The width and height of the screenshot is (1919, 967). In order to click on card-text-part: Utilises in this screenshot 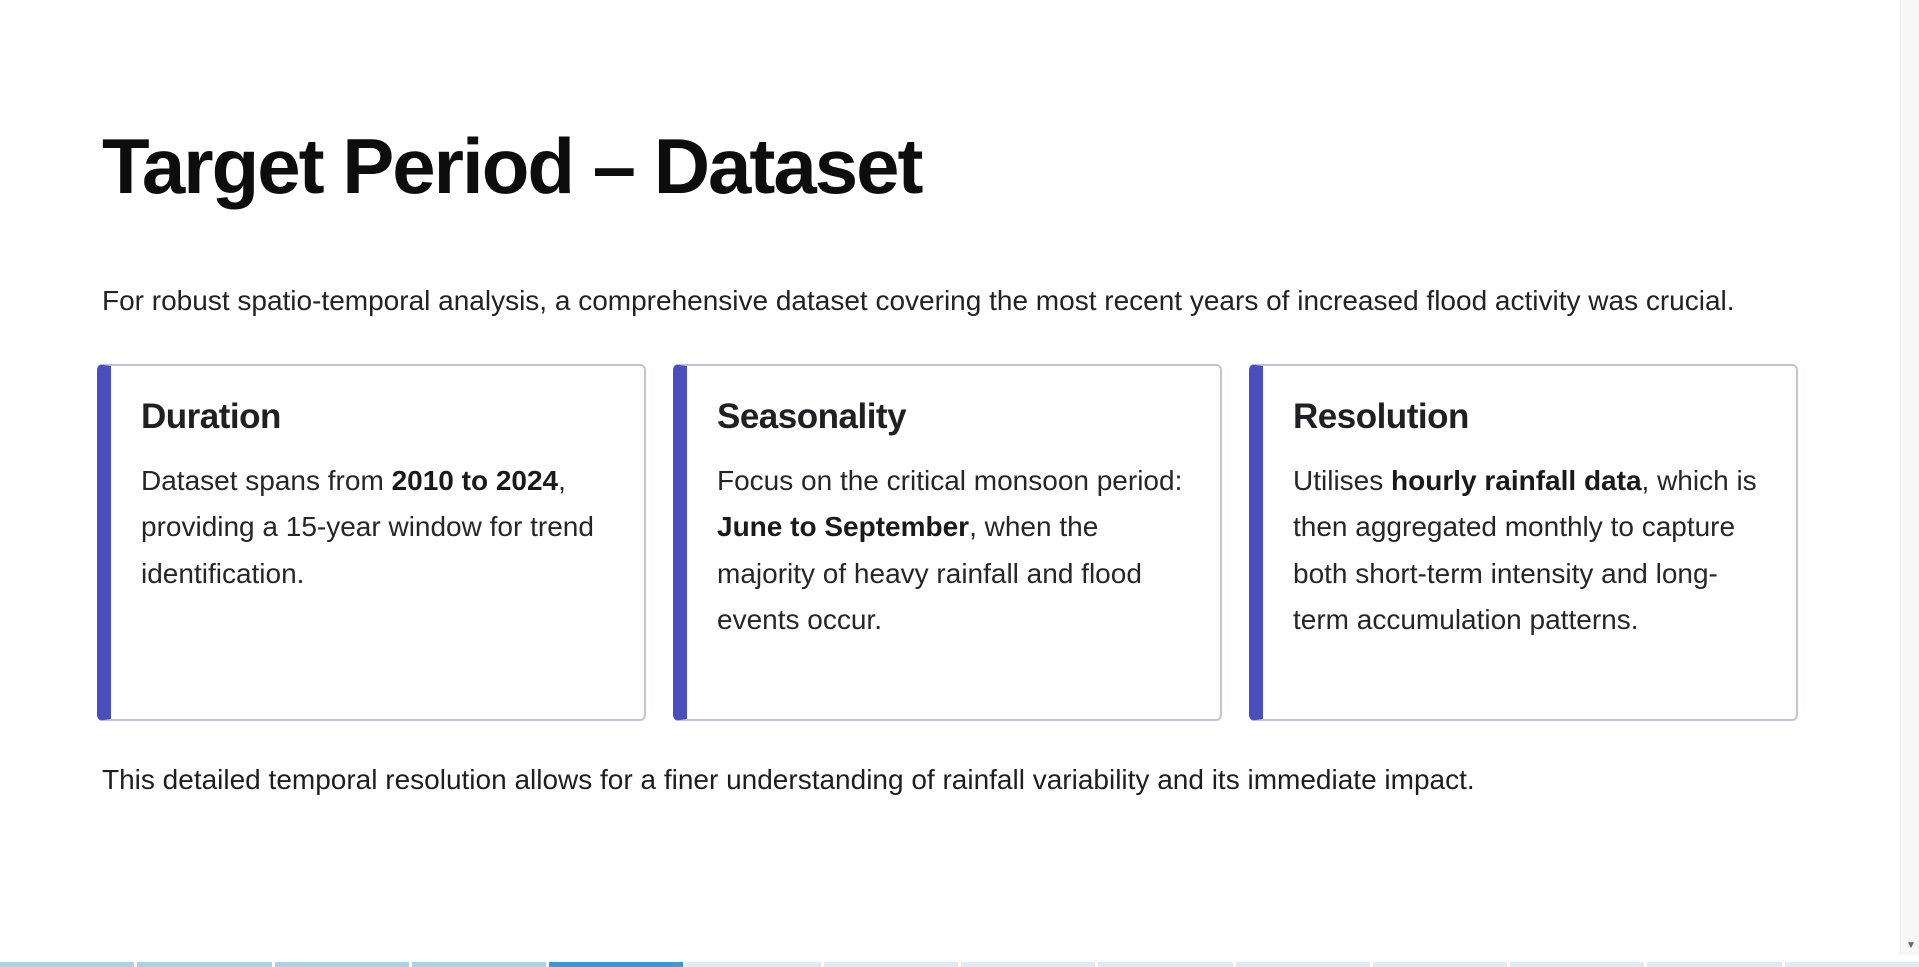, I will do `click(1342, 480)`.